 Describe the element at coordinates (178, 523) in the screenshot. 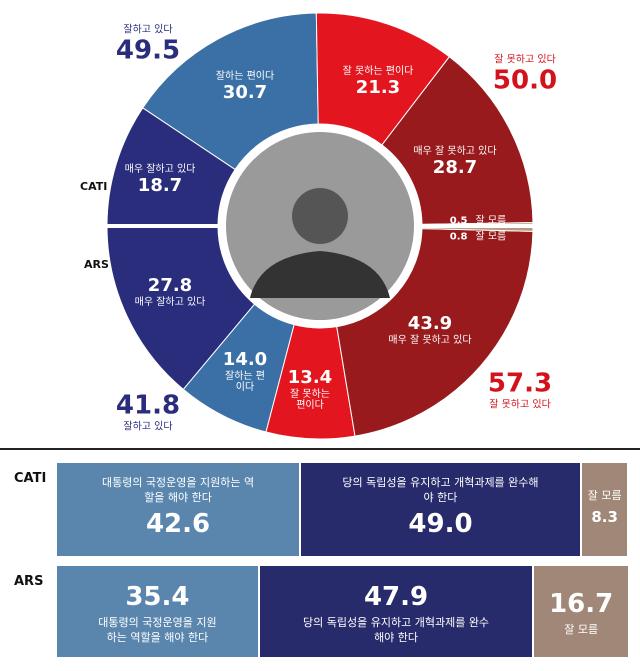

I see `segment-value: 42.6` at that location.